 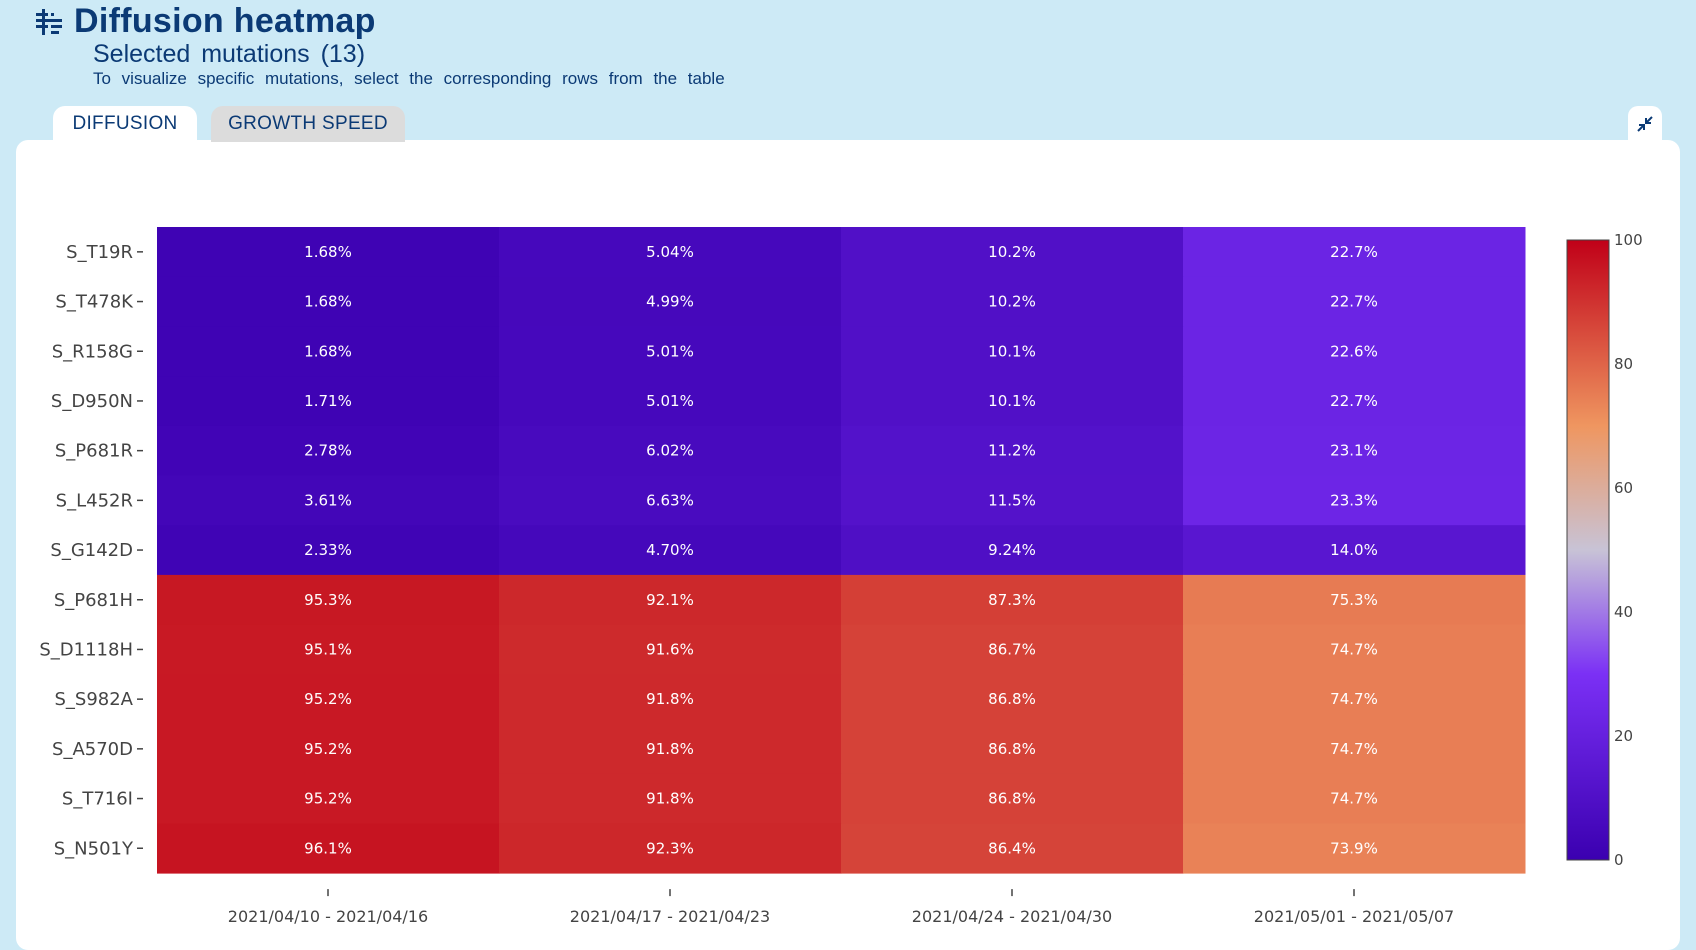 What do you see at coordinates (1628, 240) in the screenshot?
I see `colorbar-tick-label: 100` at bounding box center [1628, 240].